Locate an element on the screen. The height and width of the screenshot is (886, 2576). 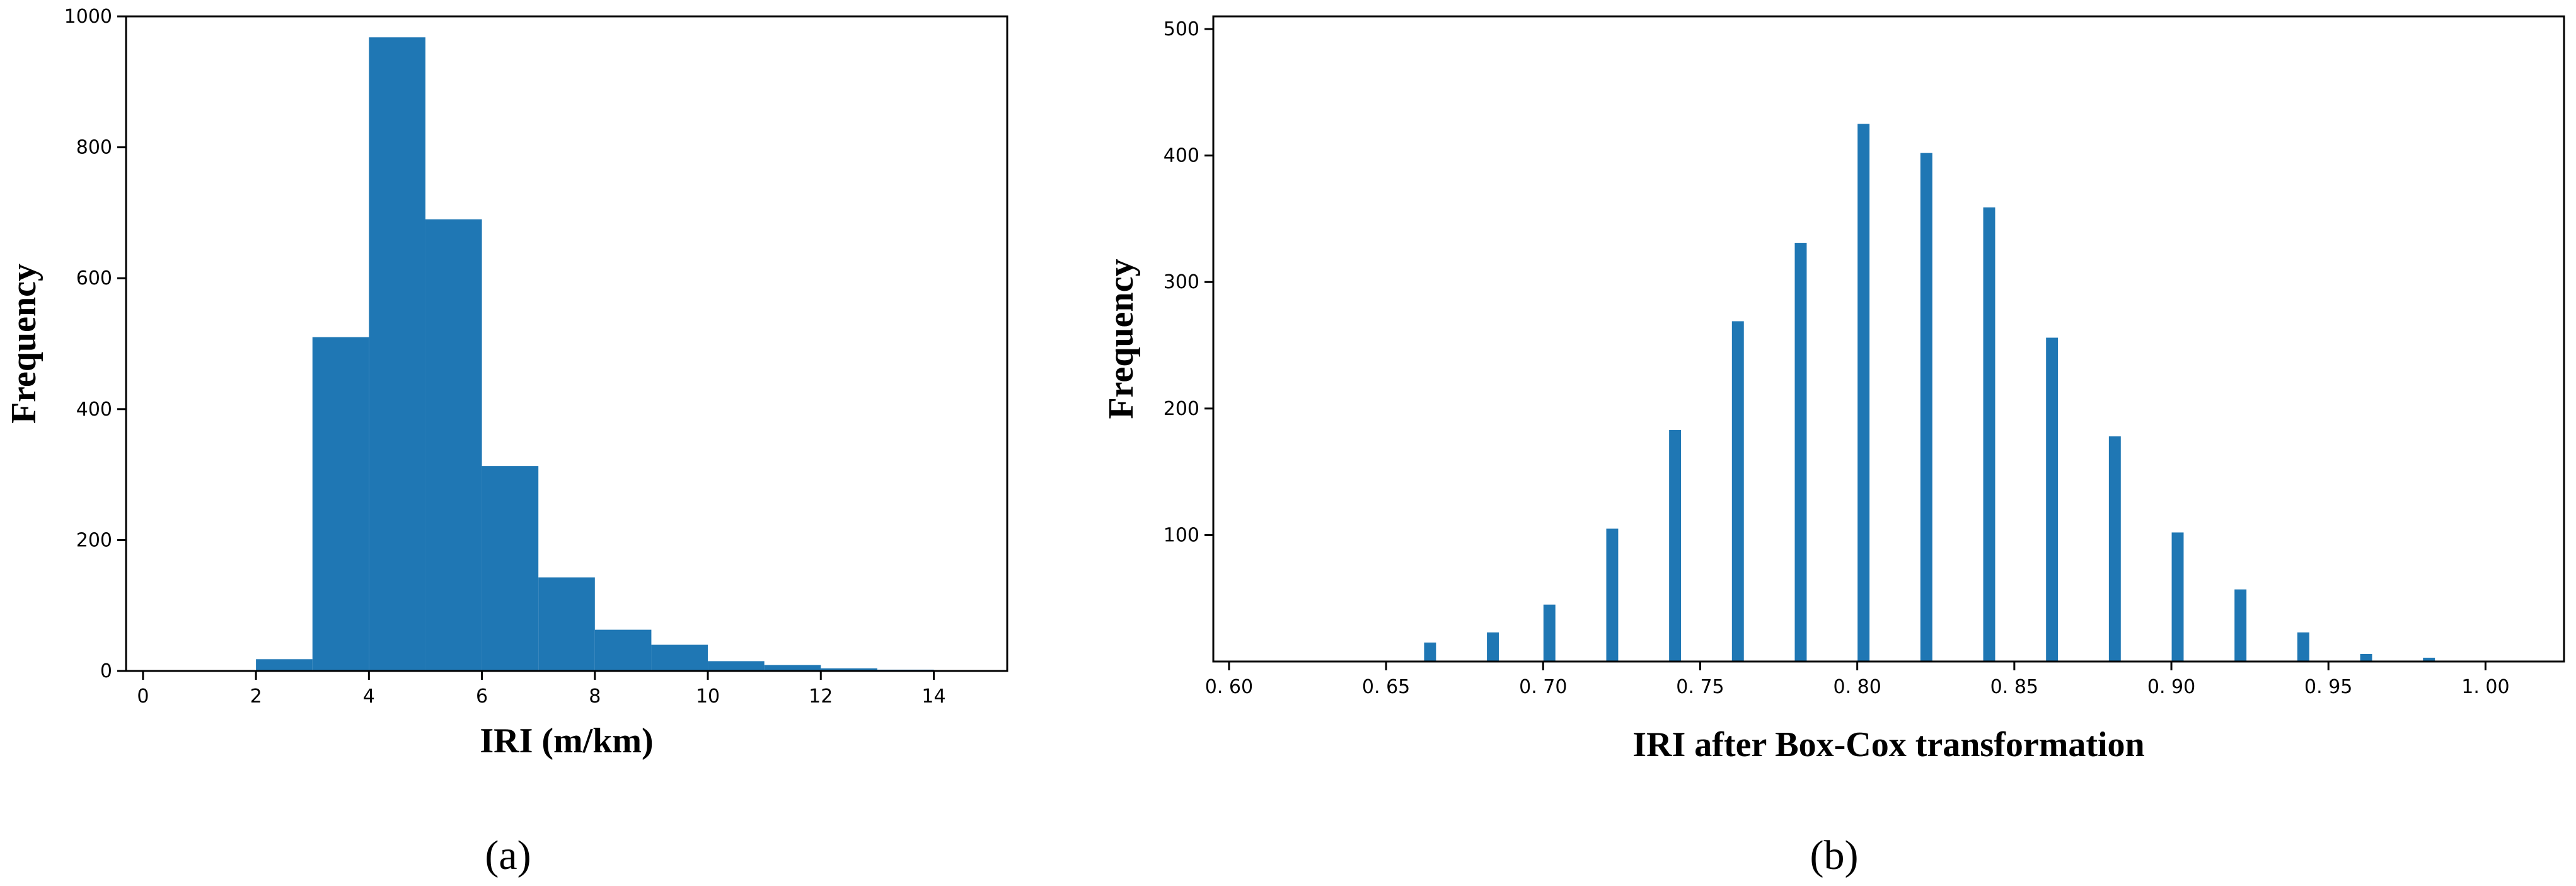
y-tick-label: 800 is located at coordinates (94, 148).